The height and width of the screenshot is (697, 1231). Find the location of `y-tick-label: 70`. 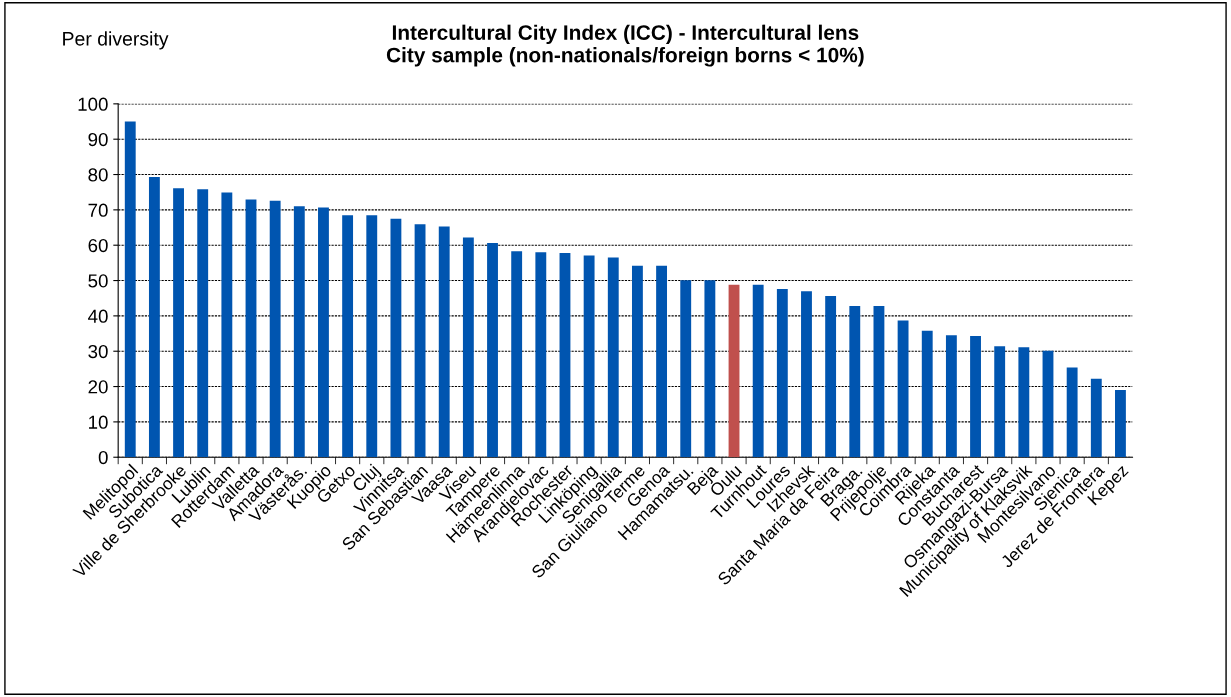

y-tick-label: 70 is located at coordinates (98, 210).